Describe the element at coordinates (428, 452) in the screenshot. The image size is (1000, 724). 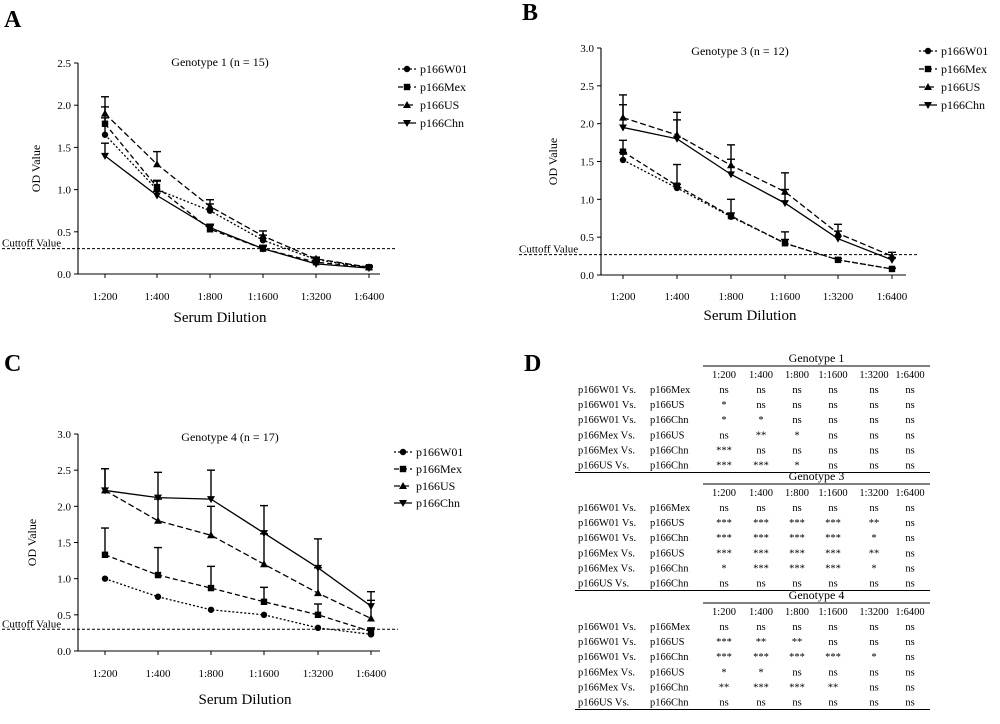
I see `legend-entry-p166W01: p166W01` at that location.